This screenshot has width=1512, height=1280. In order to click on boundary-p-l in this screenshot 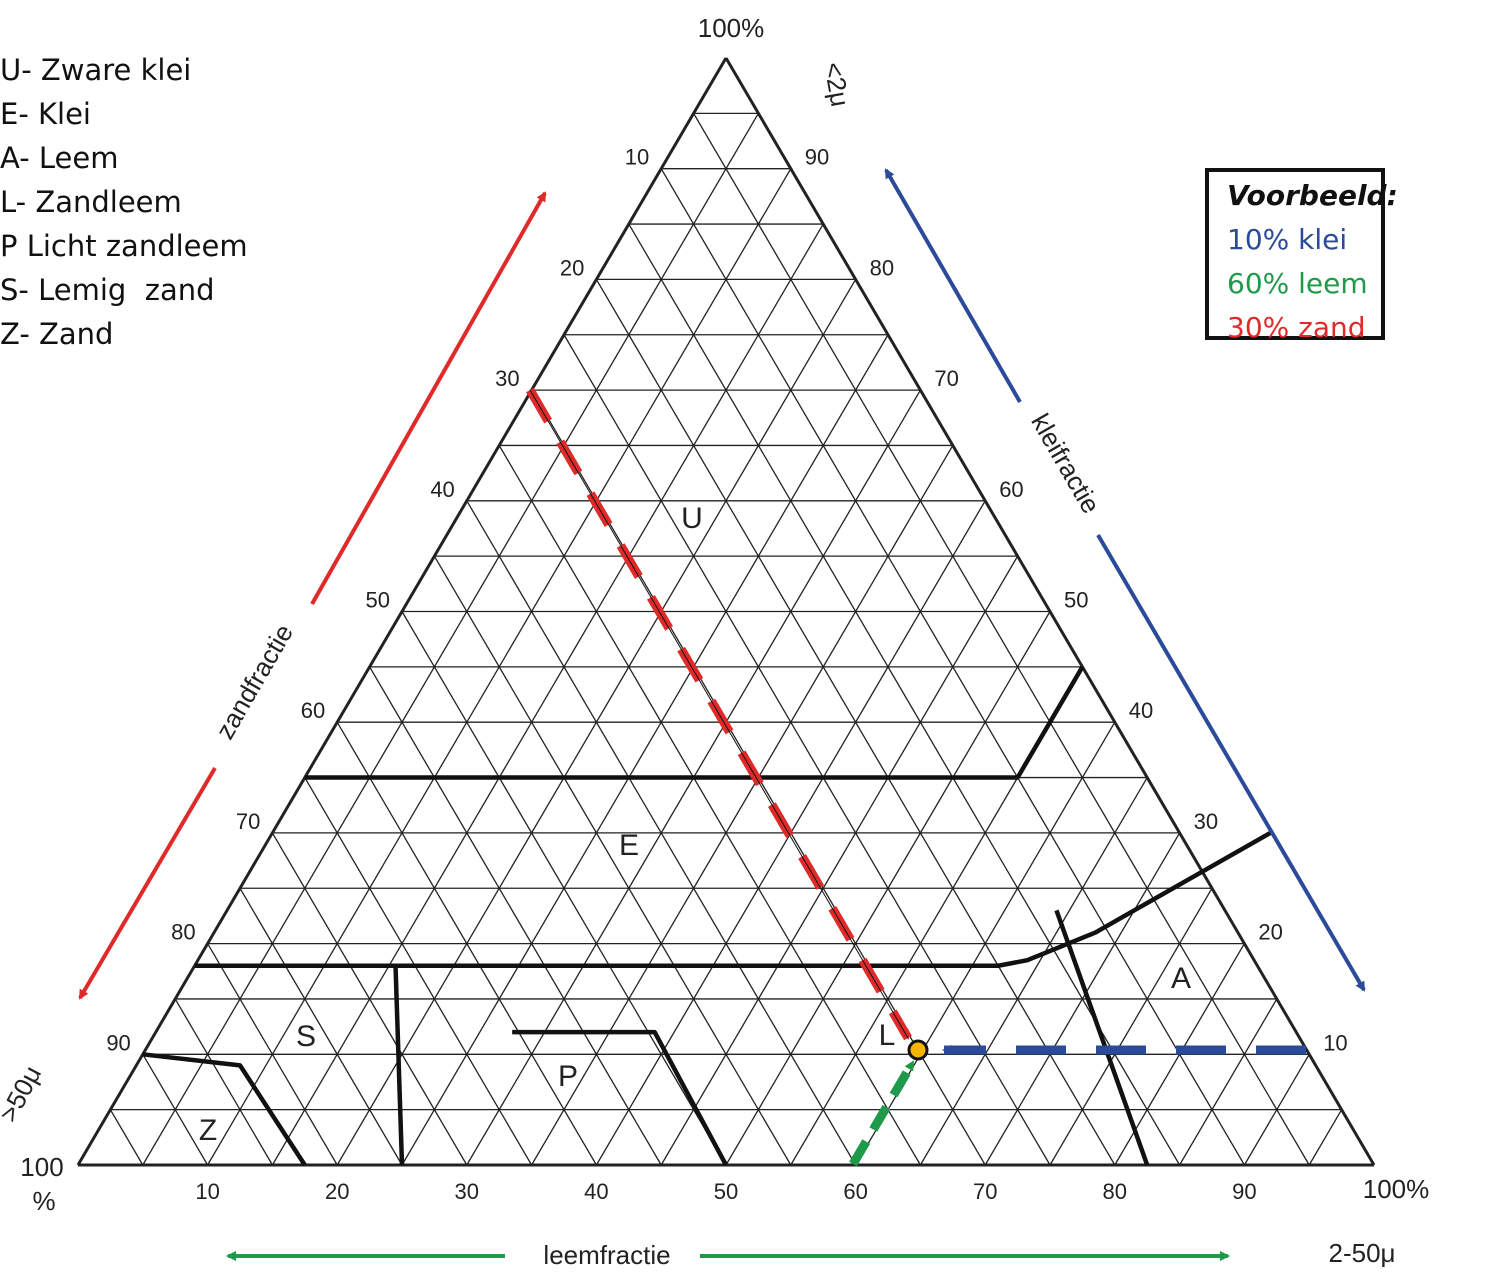, I will do `click(620, 1098)`.